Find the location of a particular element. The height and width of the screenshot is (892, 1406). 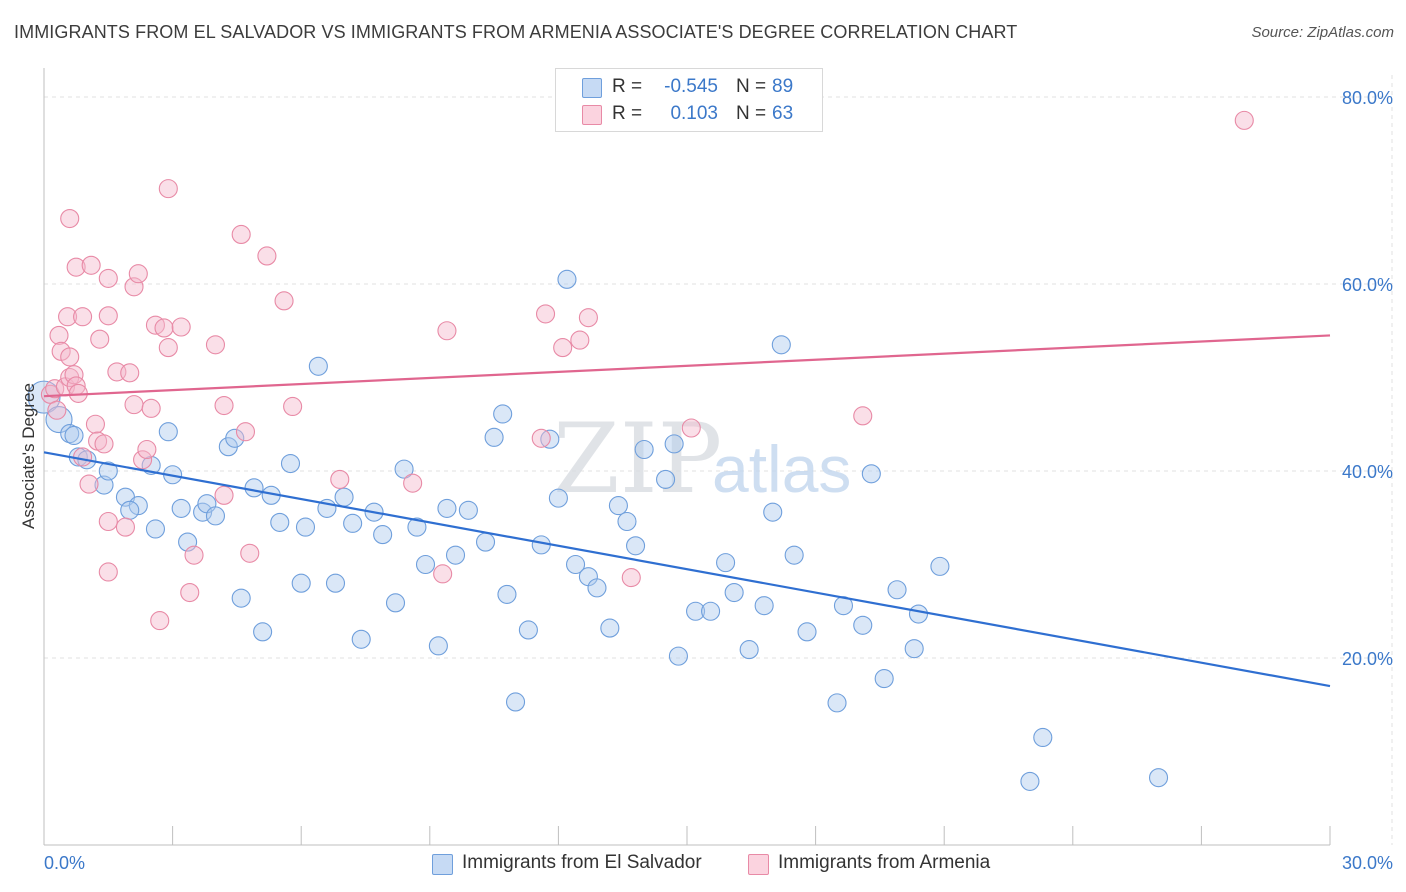

x-tick-label: 0.0% is located at coordinates (64, 863).